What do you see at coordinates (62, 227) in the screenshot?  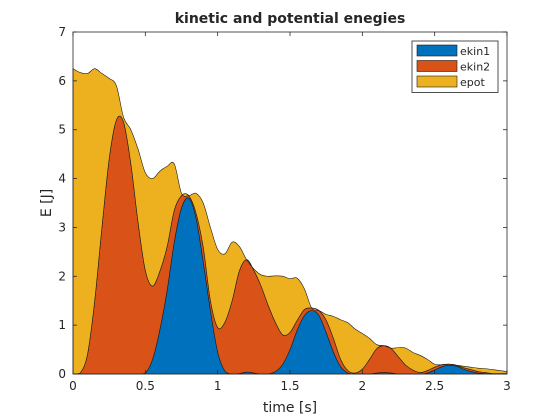 I see `y-tick-label: 3` at bounding box center [62, 227].